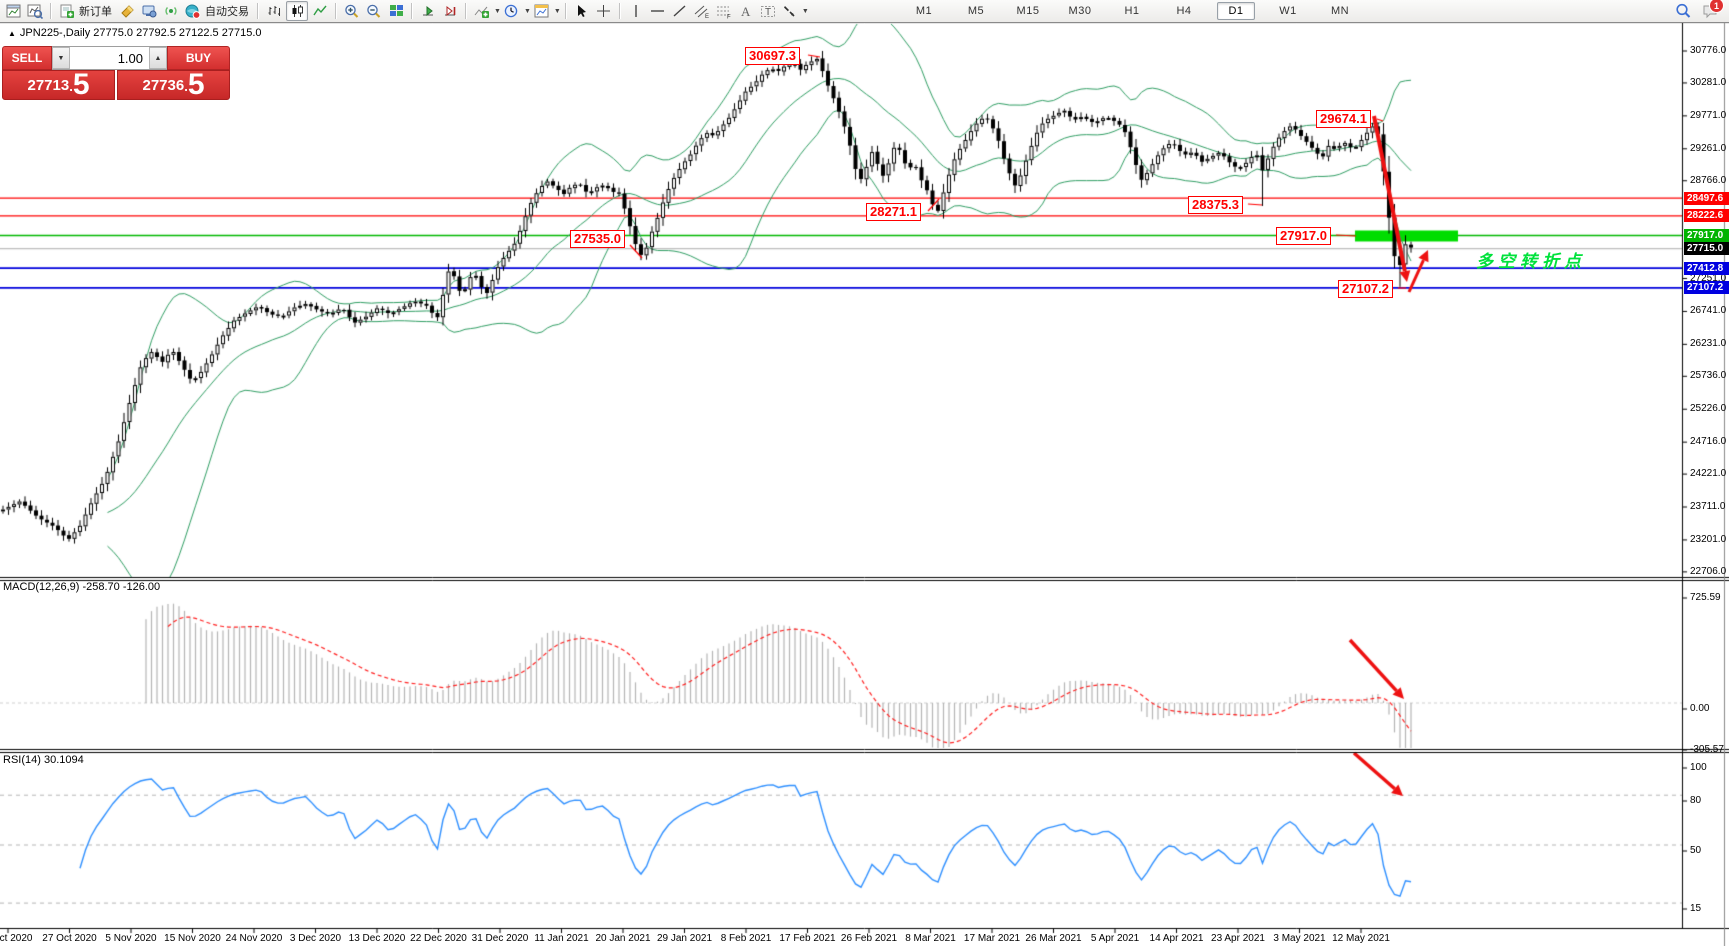  I want to click on date-axis-label: 5 Nov 2020, so click(131, 938).